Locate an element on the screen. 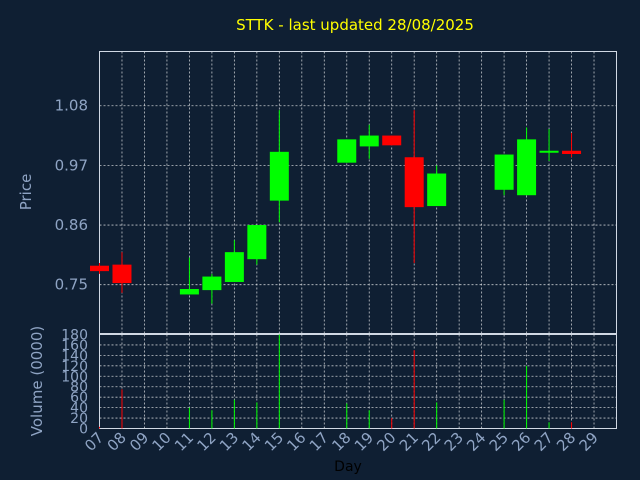 Image resolution: width=640 pixels, height=480 pixels. volume-tick-label: 0 is located at coordinates (83, 430).